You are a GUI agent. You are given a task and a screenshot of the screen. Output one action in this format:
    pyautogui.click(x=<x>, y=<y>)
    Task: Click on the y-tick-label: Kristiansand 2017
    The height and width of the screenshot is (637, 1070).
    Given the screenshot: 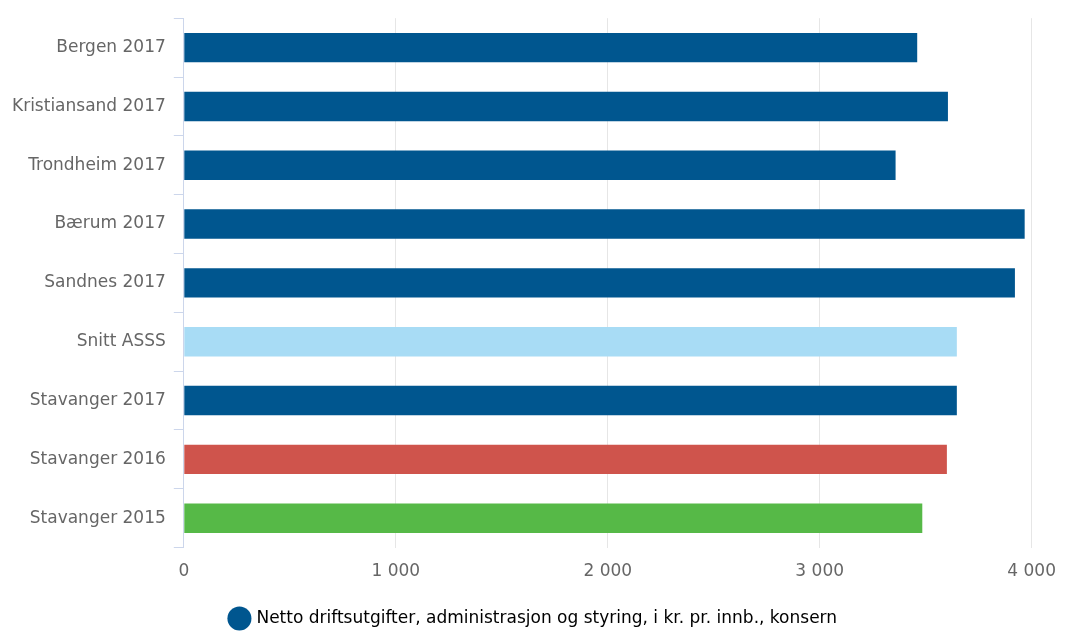 What is the action you would take?
    pyautogui.click(x=88, y=104)
    